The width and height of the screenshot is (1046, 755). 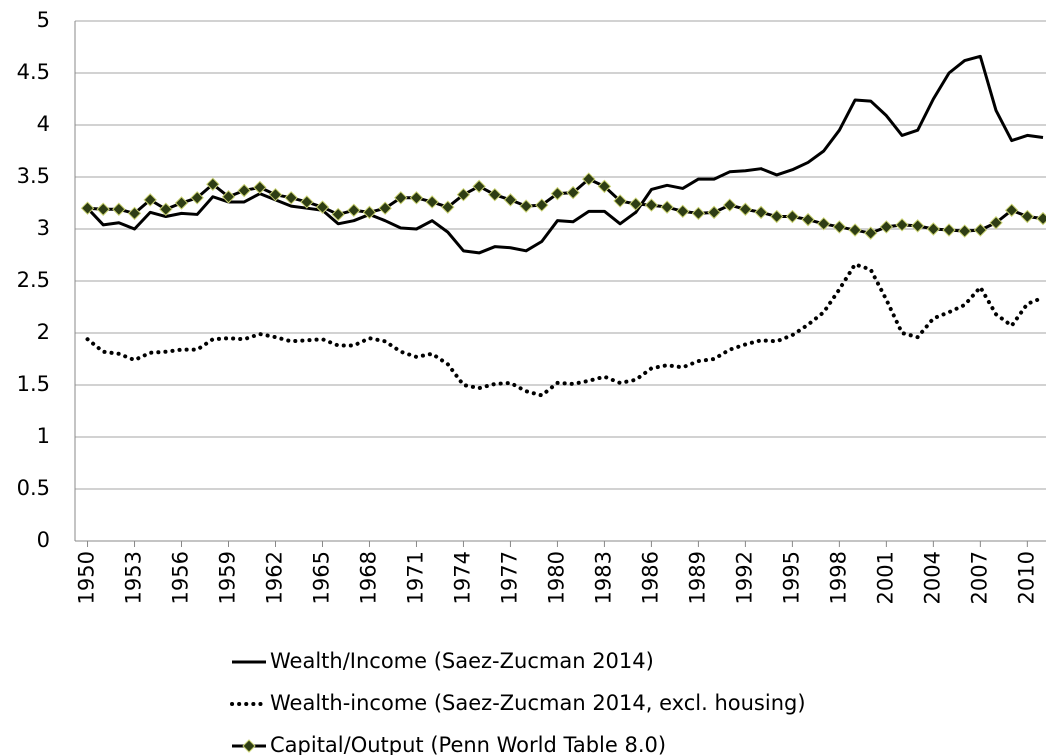 What do you see at coordinates (43, 124) in the screenshot?
I see `y-tick-label: 4` at bounding box center [43, 124].